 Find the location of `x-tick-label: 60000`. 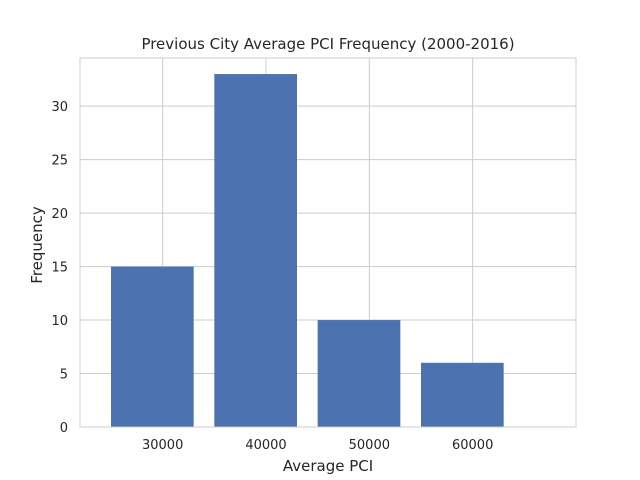

x-tick-label: 60000 is located at coordinates (472, 445).